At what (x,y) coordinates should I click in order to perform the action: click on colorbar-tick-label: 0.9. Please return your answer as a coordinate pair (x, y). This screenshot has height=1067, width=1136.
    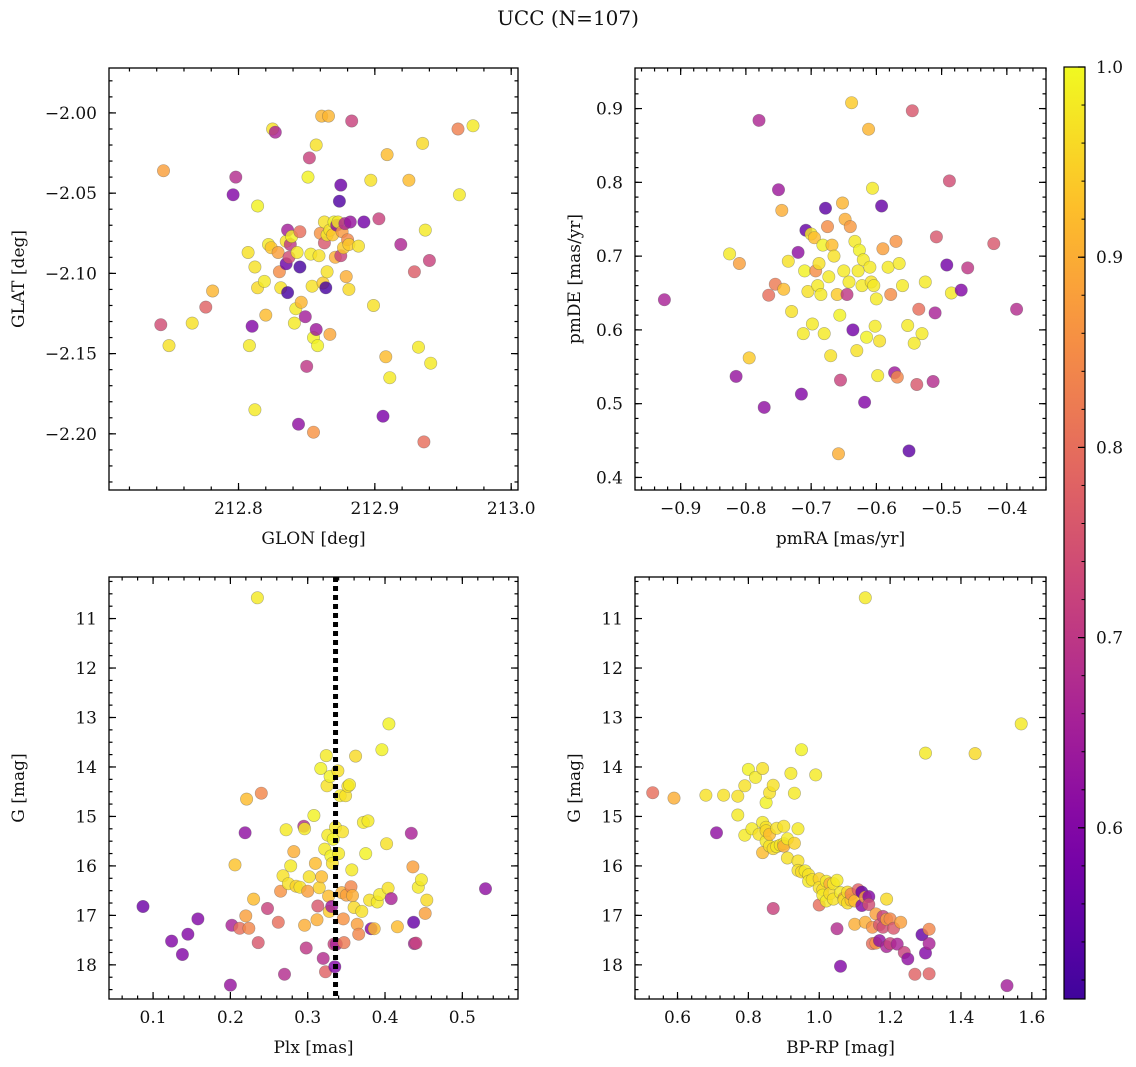
    Looking at the image, I should click on (1109, 258).